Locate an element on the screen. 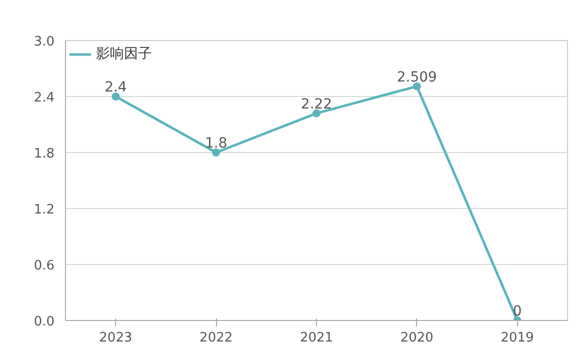 This screenshot has width=586, height=344. data-label: 2.22 is located at coordinates (316, 104).